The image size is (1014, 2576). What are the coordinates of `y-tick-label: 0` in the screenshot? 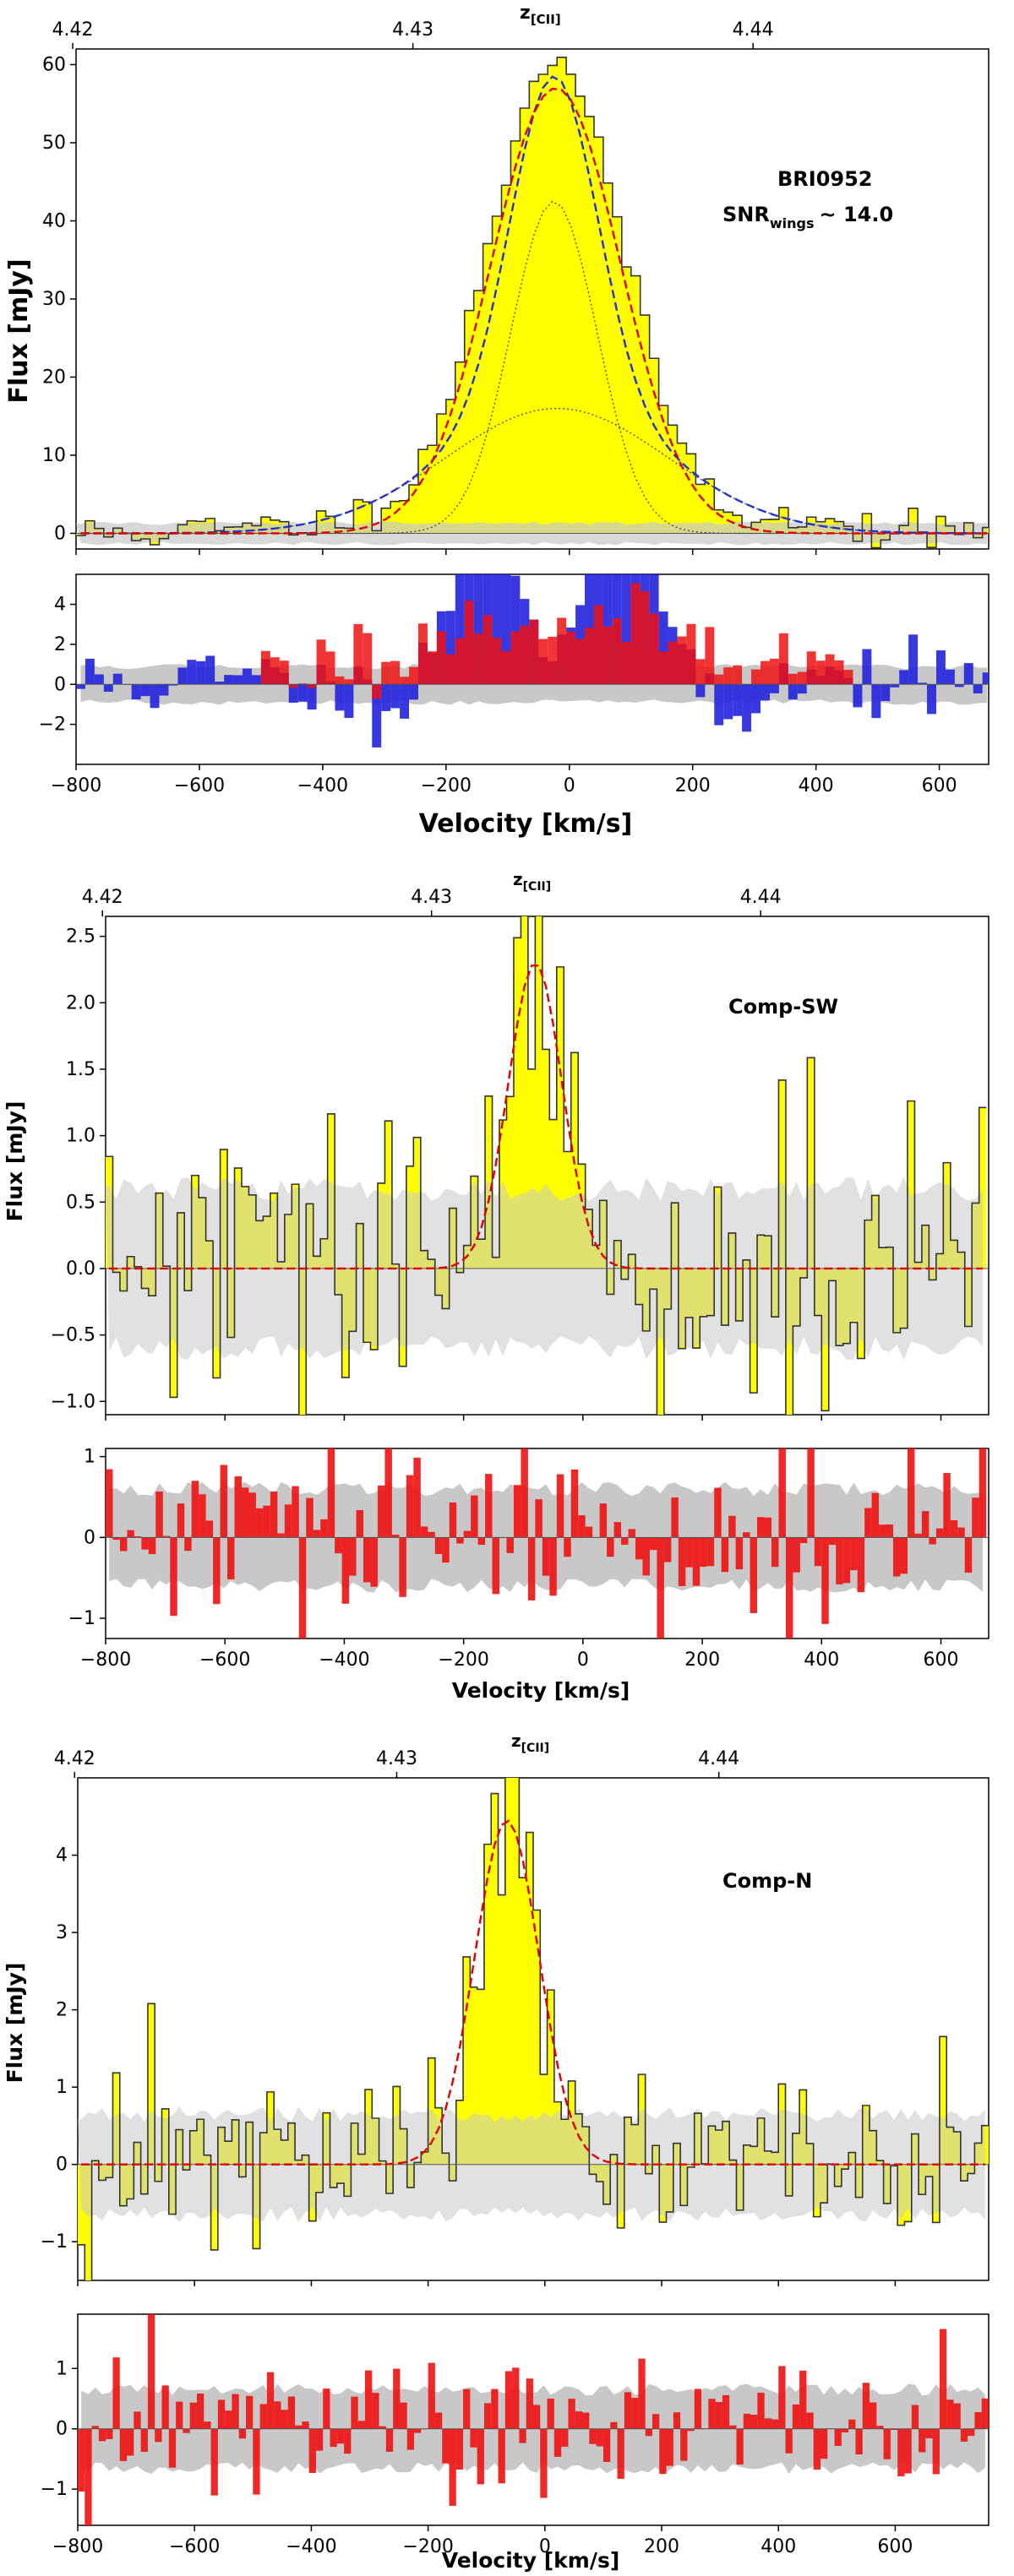 It's located at (89, 1537).